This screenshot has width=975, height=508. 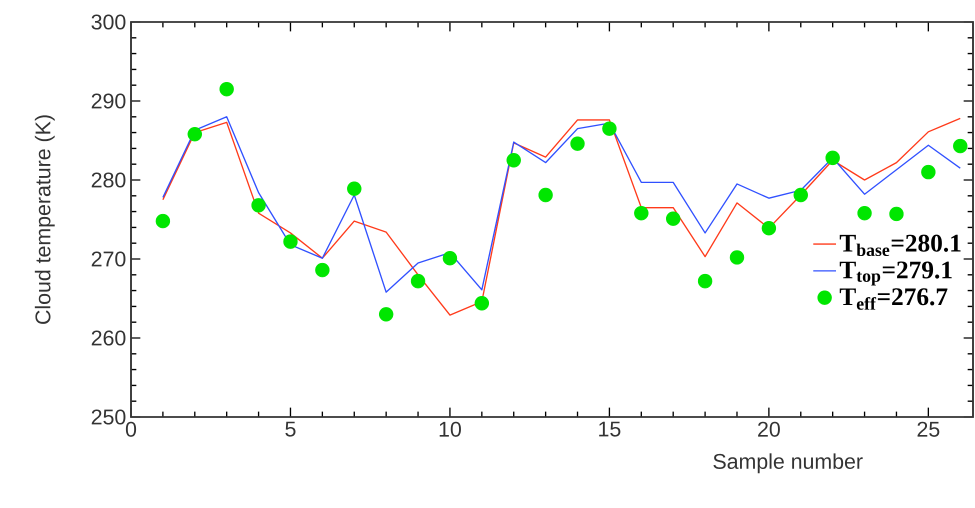 What do you see at coordinates (109, 259) in the screenshot?
I see `y-tick-label: 270` at bounding box center [109, 259].